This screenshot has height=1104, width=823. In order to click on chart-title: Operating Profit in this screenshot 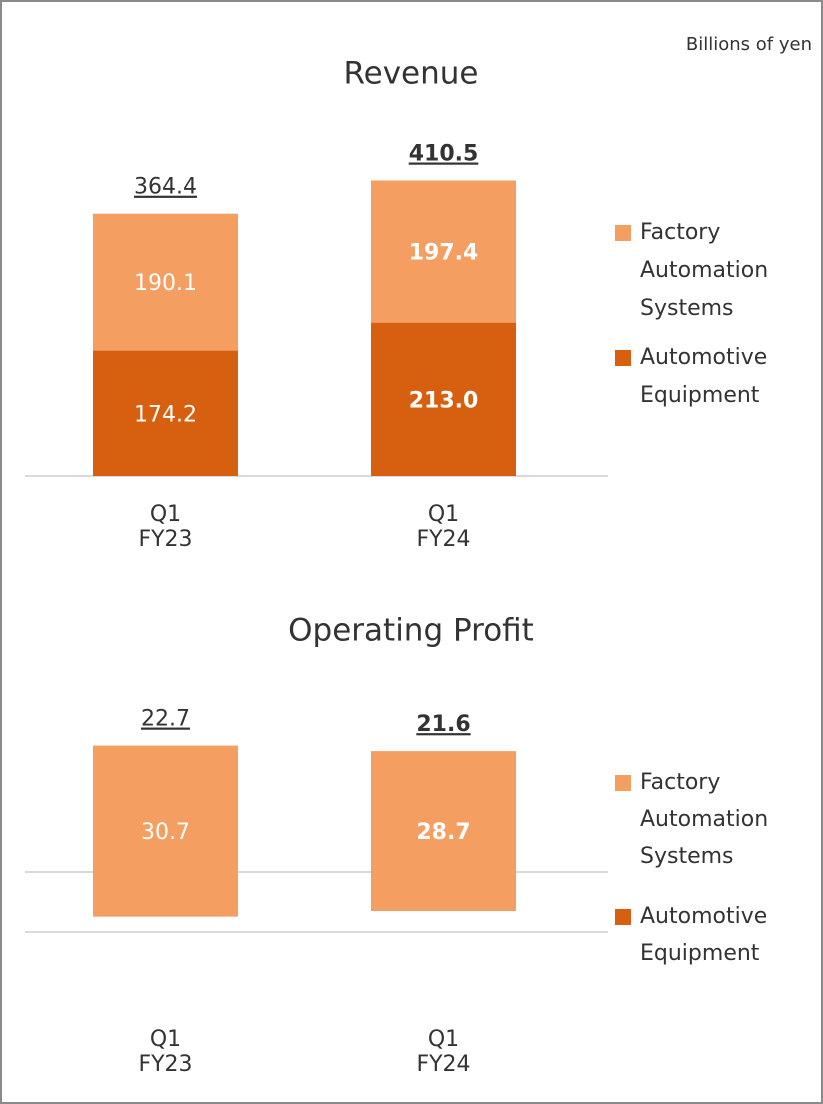, I will do `click(411, 631)`.